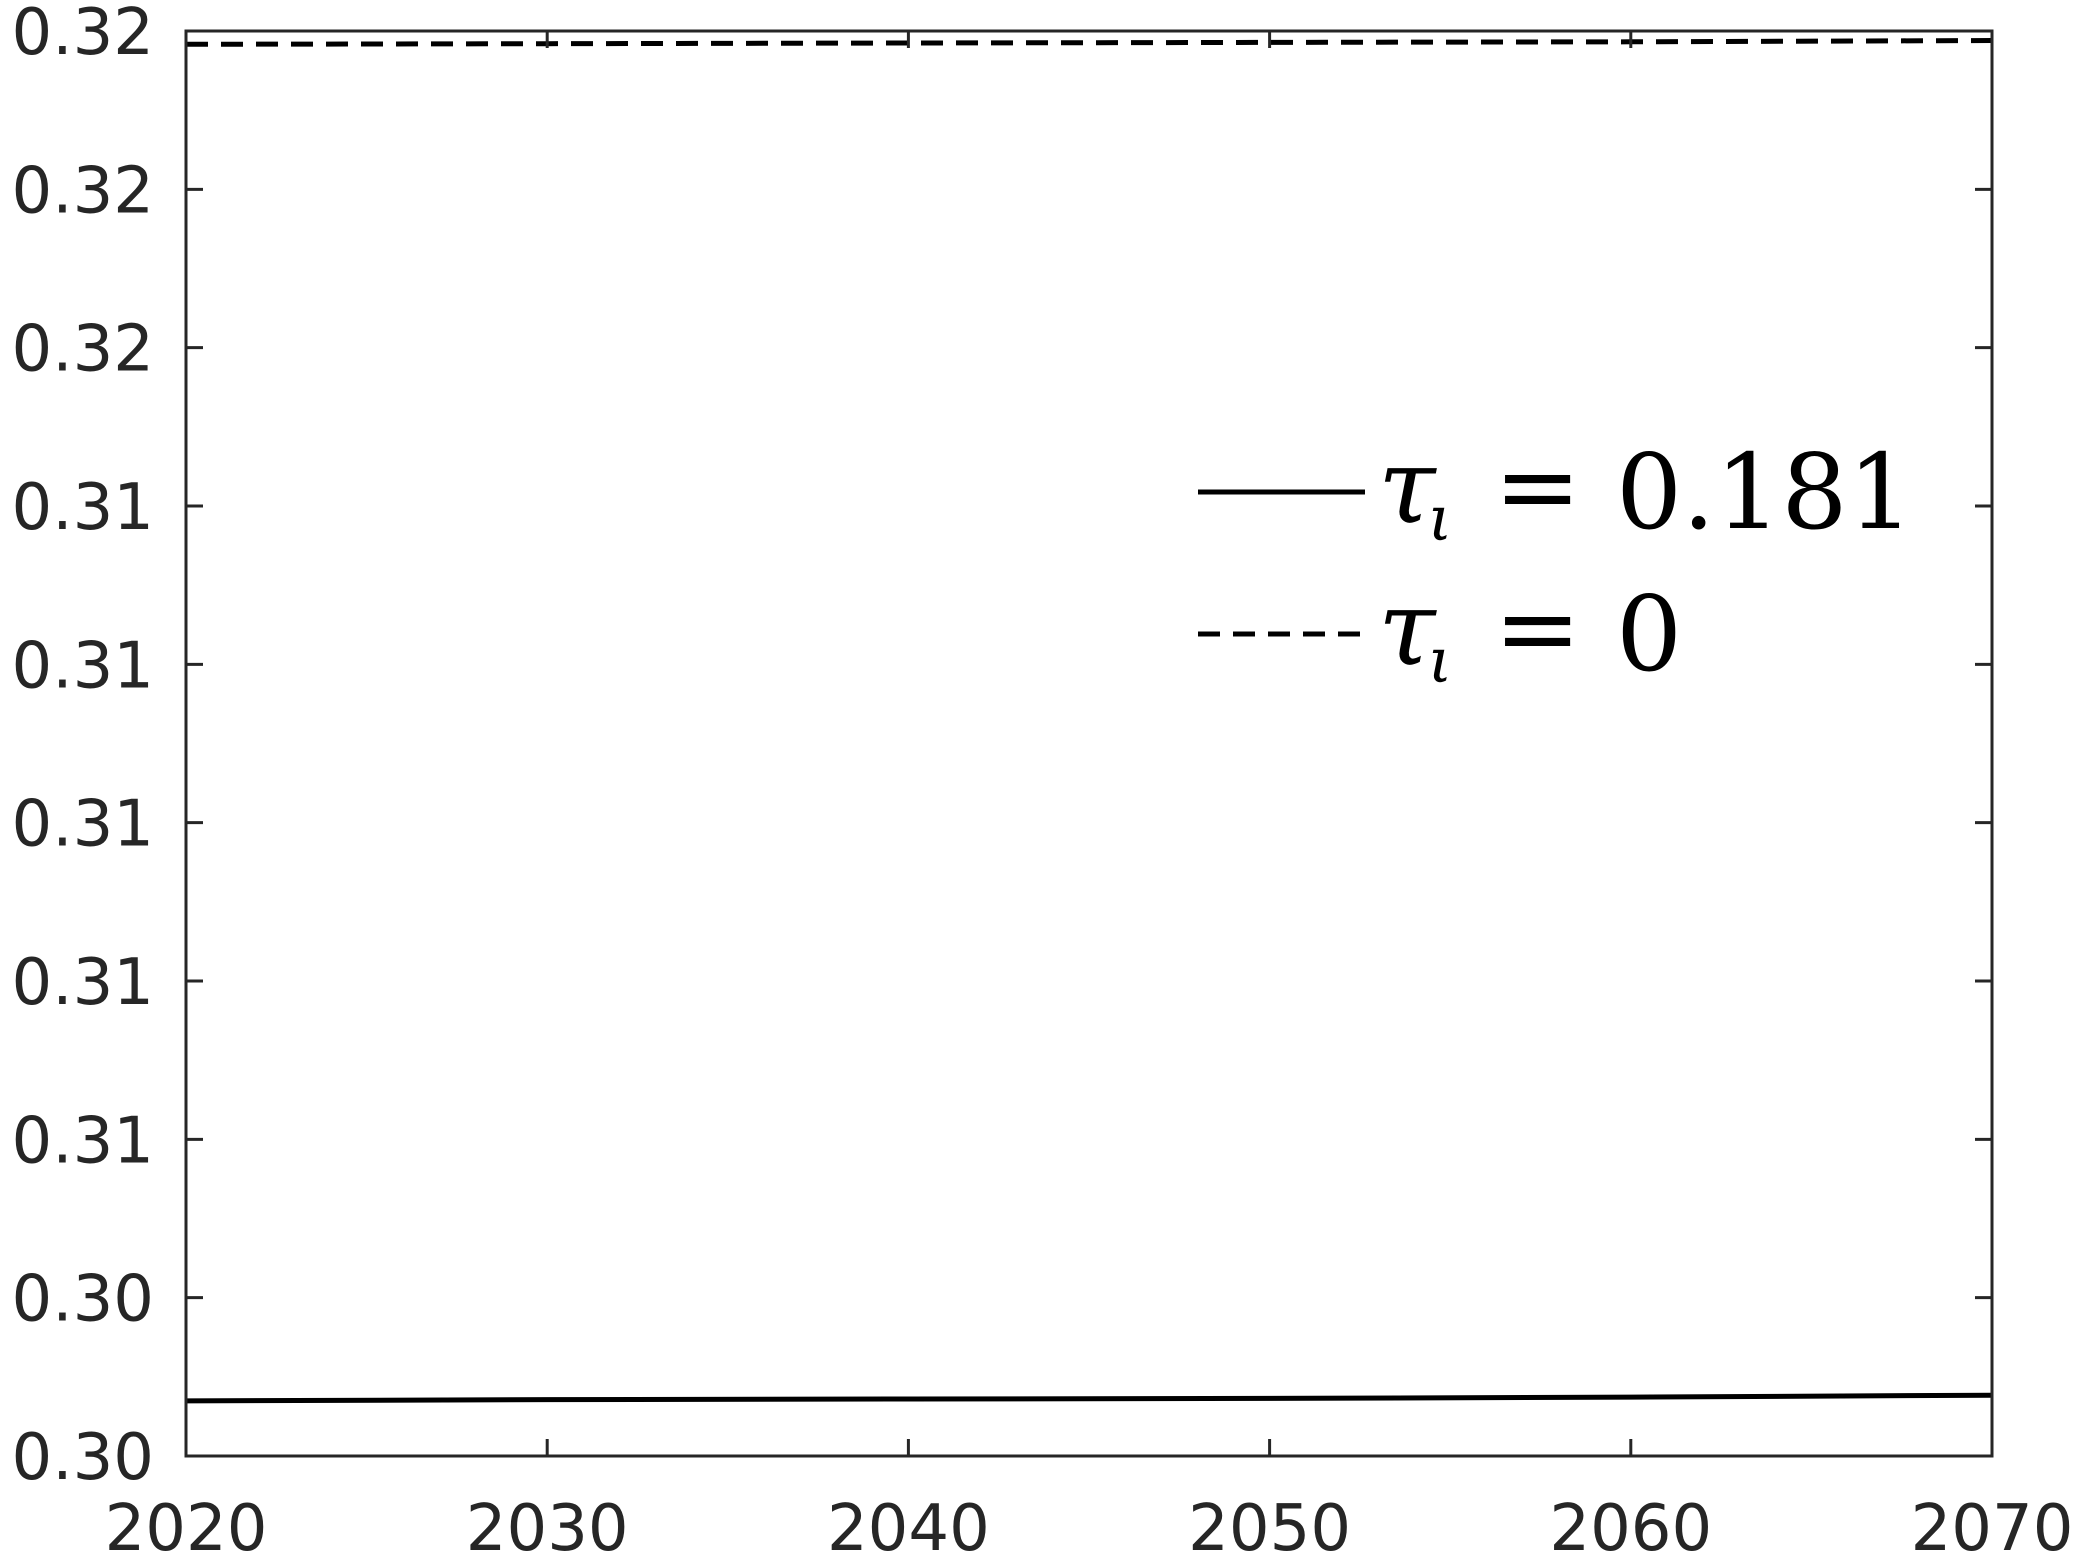 The width and height of the screenshot is (2082, 1554). I want to click on x-tick-label: 2030, so click(547, 1523).